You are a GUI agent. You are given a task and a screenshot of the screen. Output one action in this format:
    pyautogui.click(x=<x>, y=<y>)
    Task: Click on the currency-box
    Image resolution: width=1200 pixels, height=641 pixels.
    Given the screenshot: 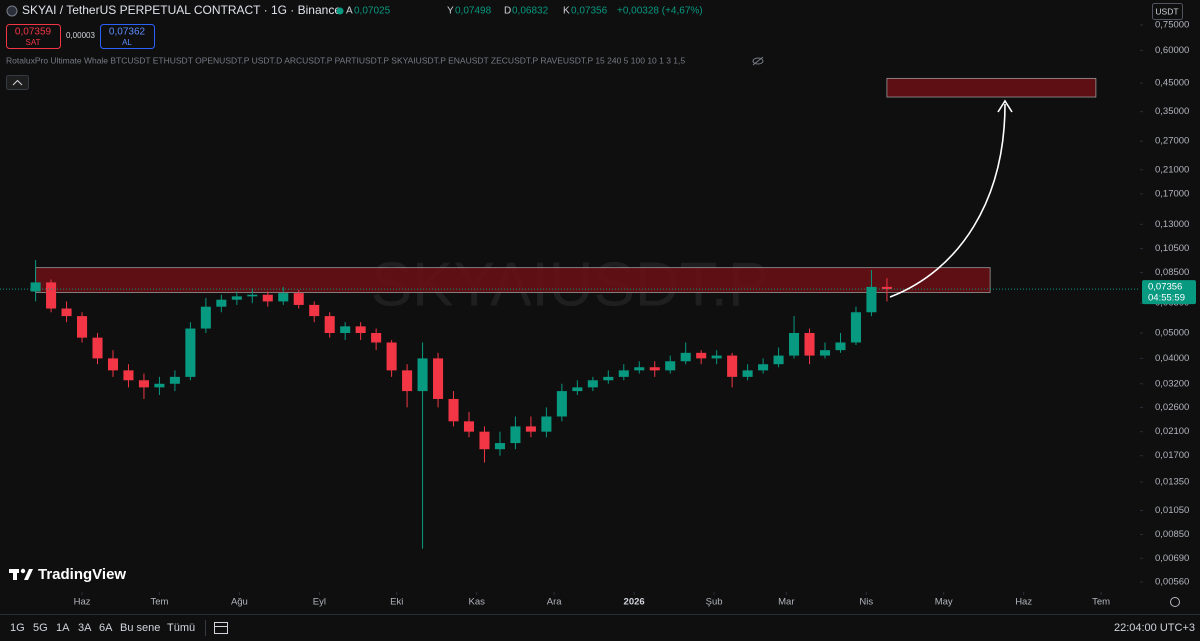 What is the action you would take?
    pyautogui.click(x=1167, y=11)
    